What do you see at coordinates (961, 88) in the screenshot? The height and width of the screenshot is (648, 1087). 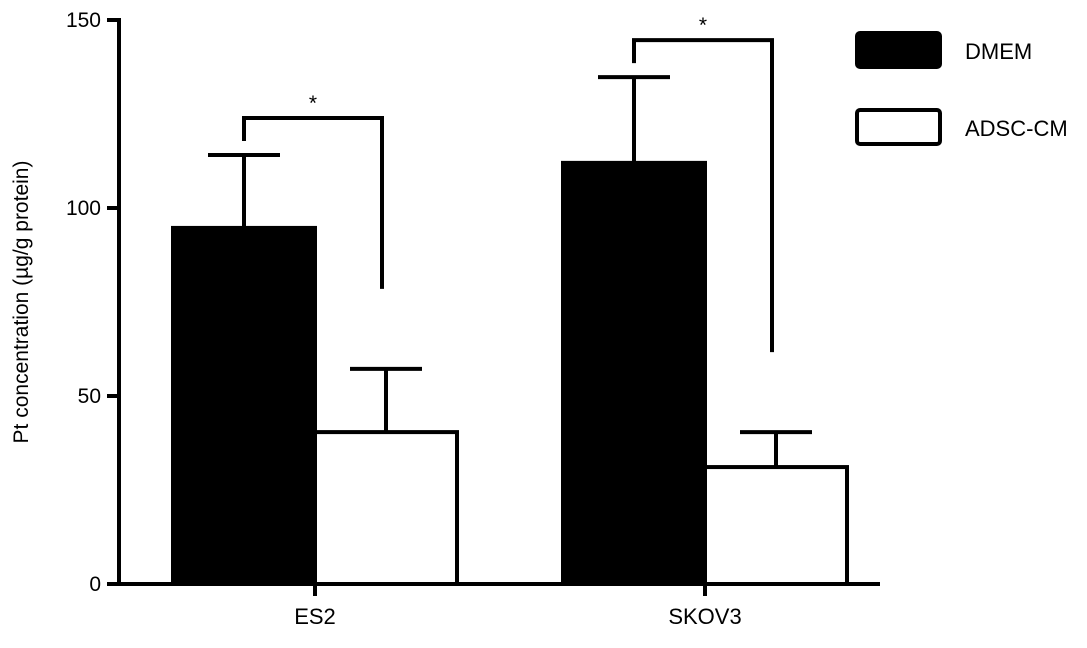 I see `legend: DMEM ADSC-CM` at bounding box center [961, 88].